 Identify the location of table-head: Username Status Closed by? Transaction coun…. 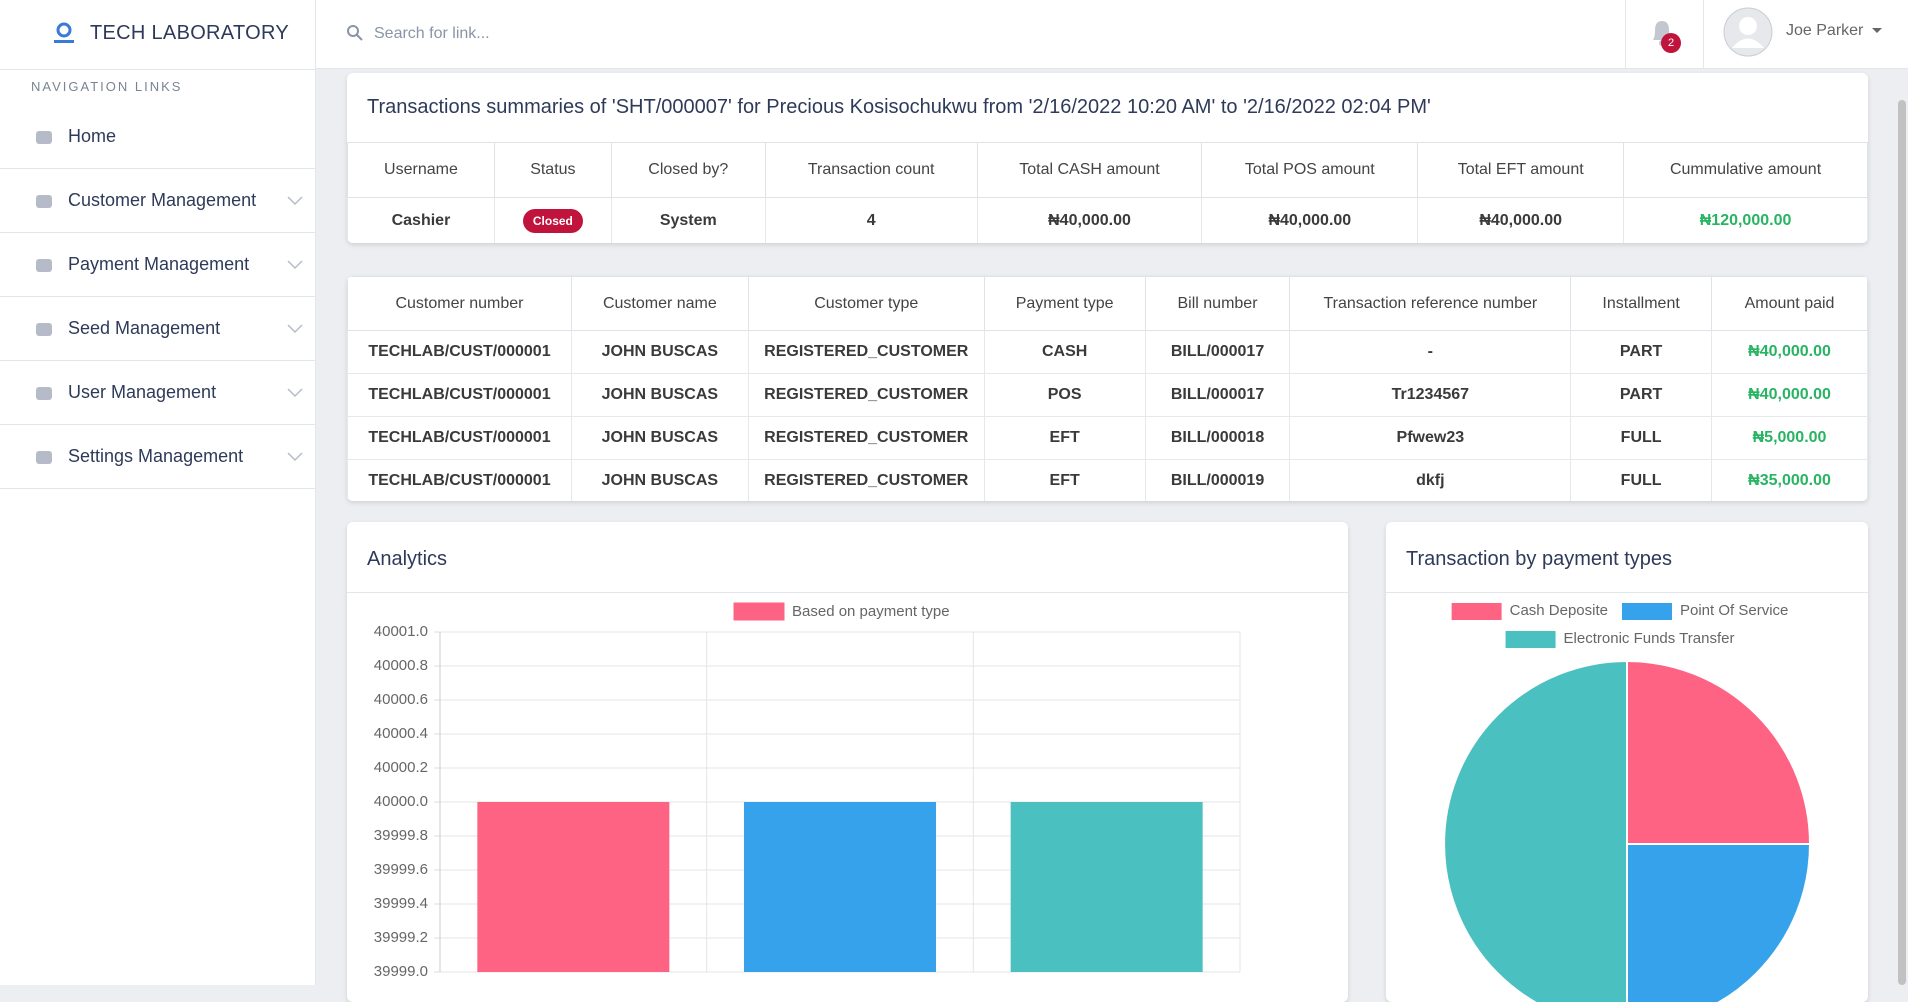
(1107, 170).